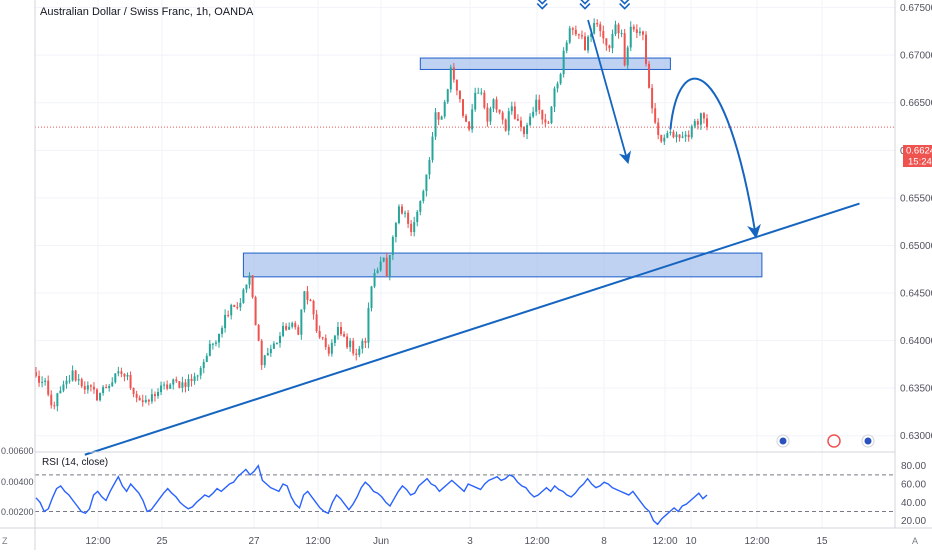 This screenshot has height=555, width=932. I want to click on last-price-badge, so click(917, 150).